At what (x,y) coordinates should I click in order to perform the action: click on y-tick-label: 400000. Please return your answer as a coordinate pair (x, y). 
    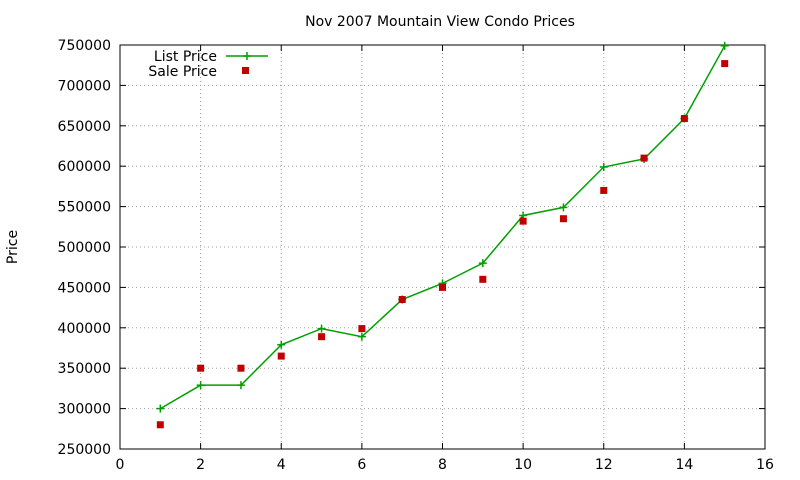
    Looking at the image, I should click on (84, 329).